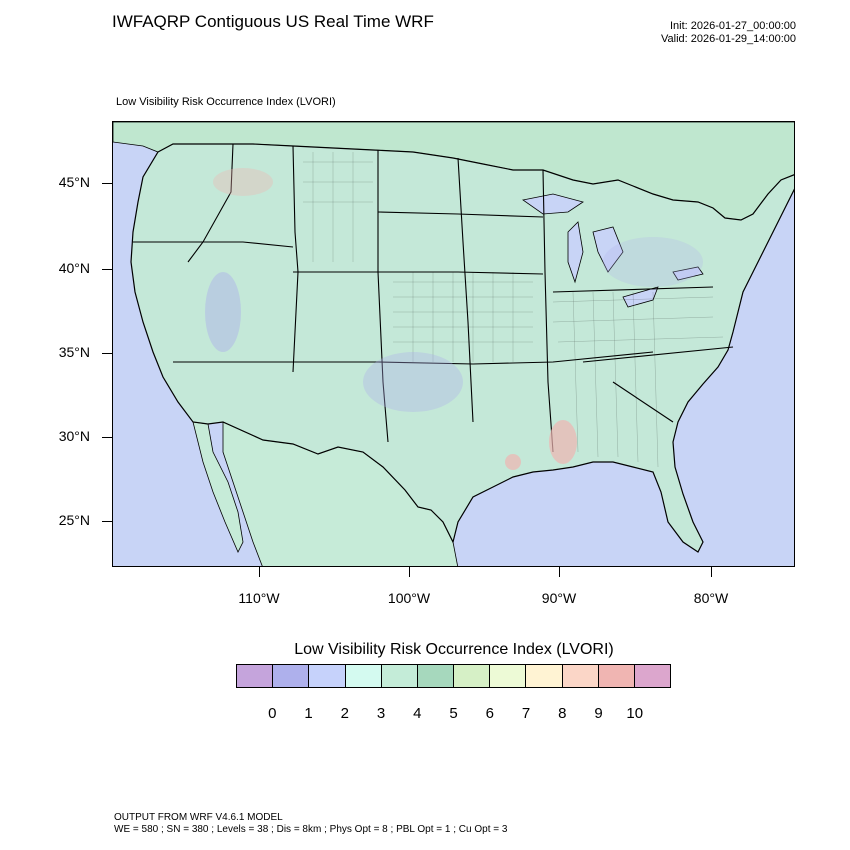 This screenshot has width=850, height=850. I want to click on init-time: Init: 2026-01-27_00:00:00, so click(733, 26).